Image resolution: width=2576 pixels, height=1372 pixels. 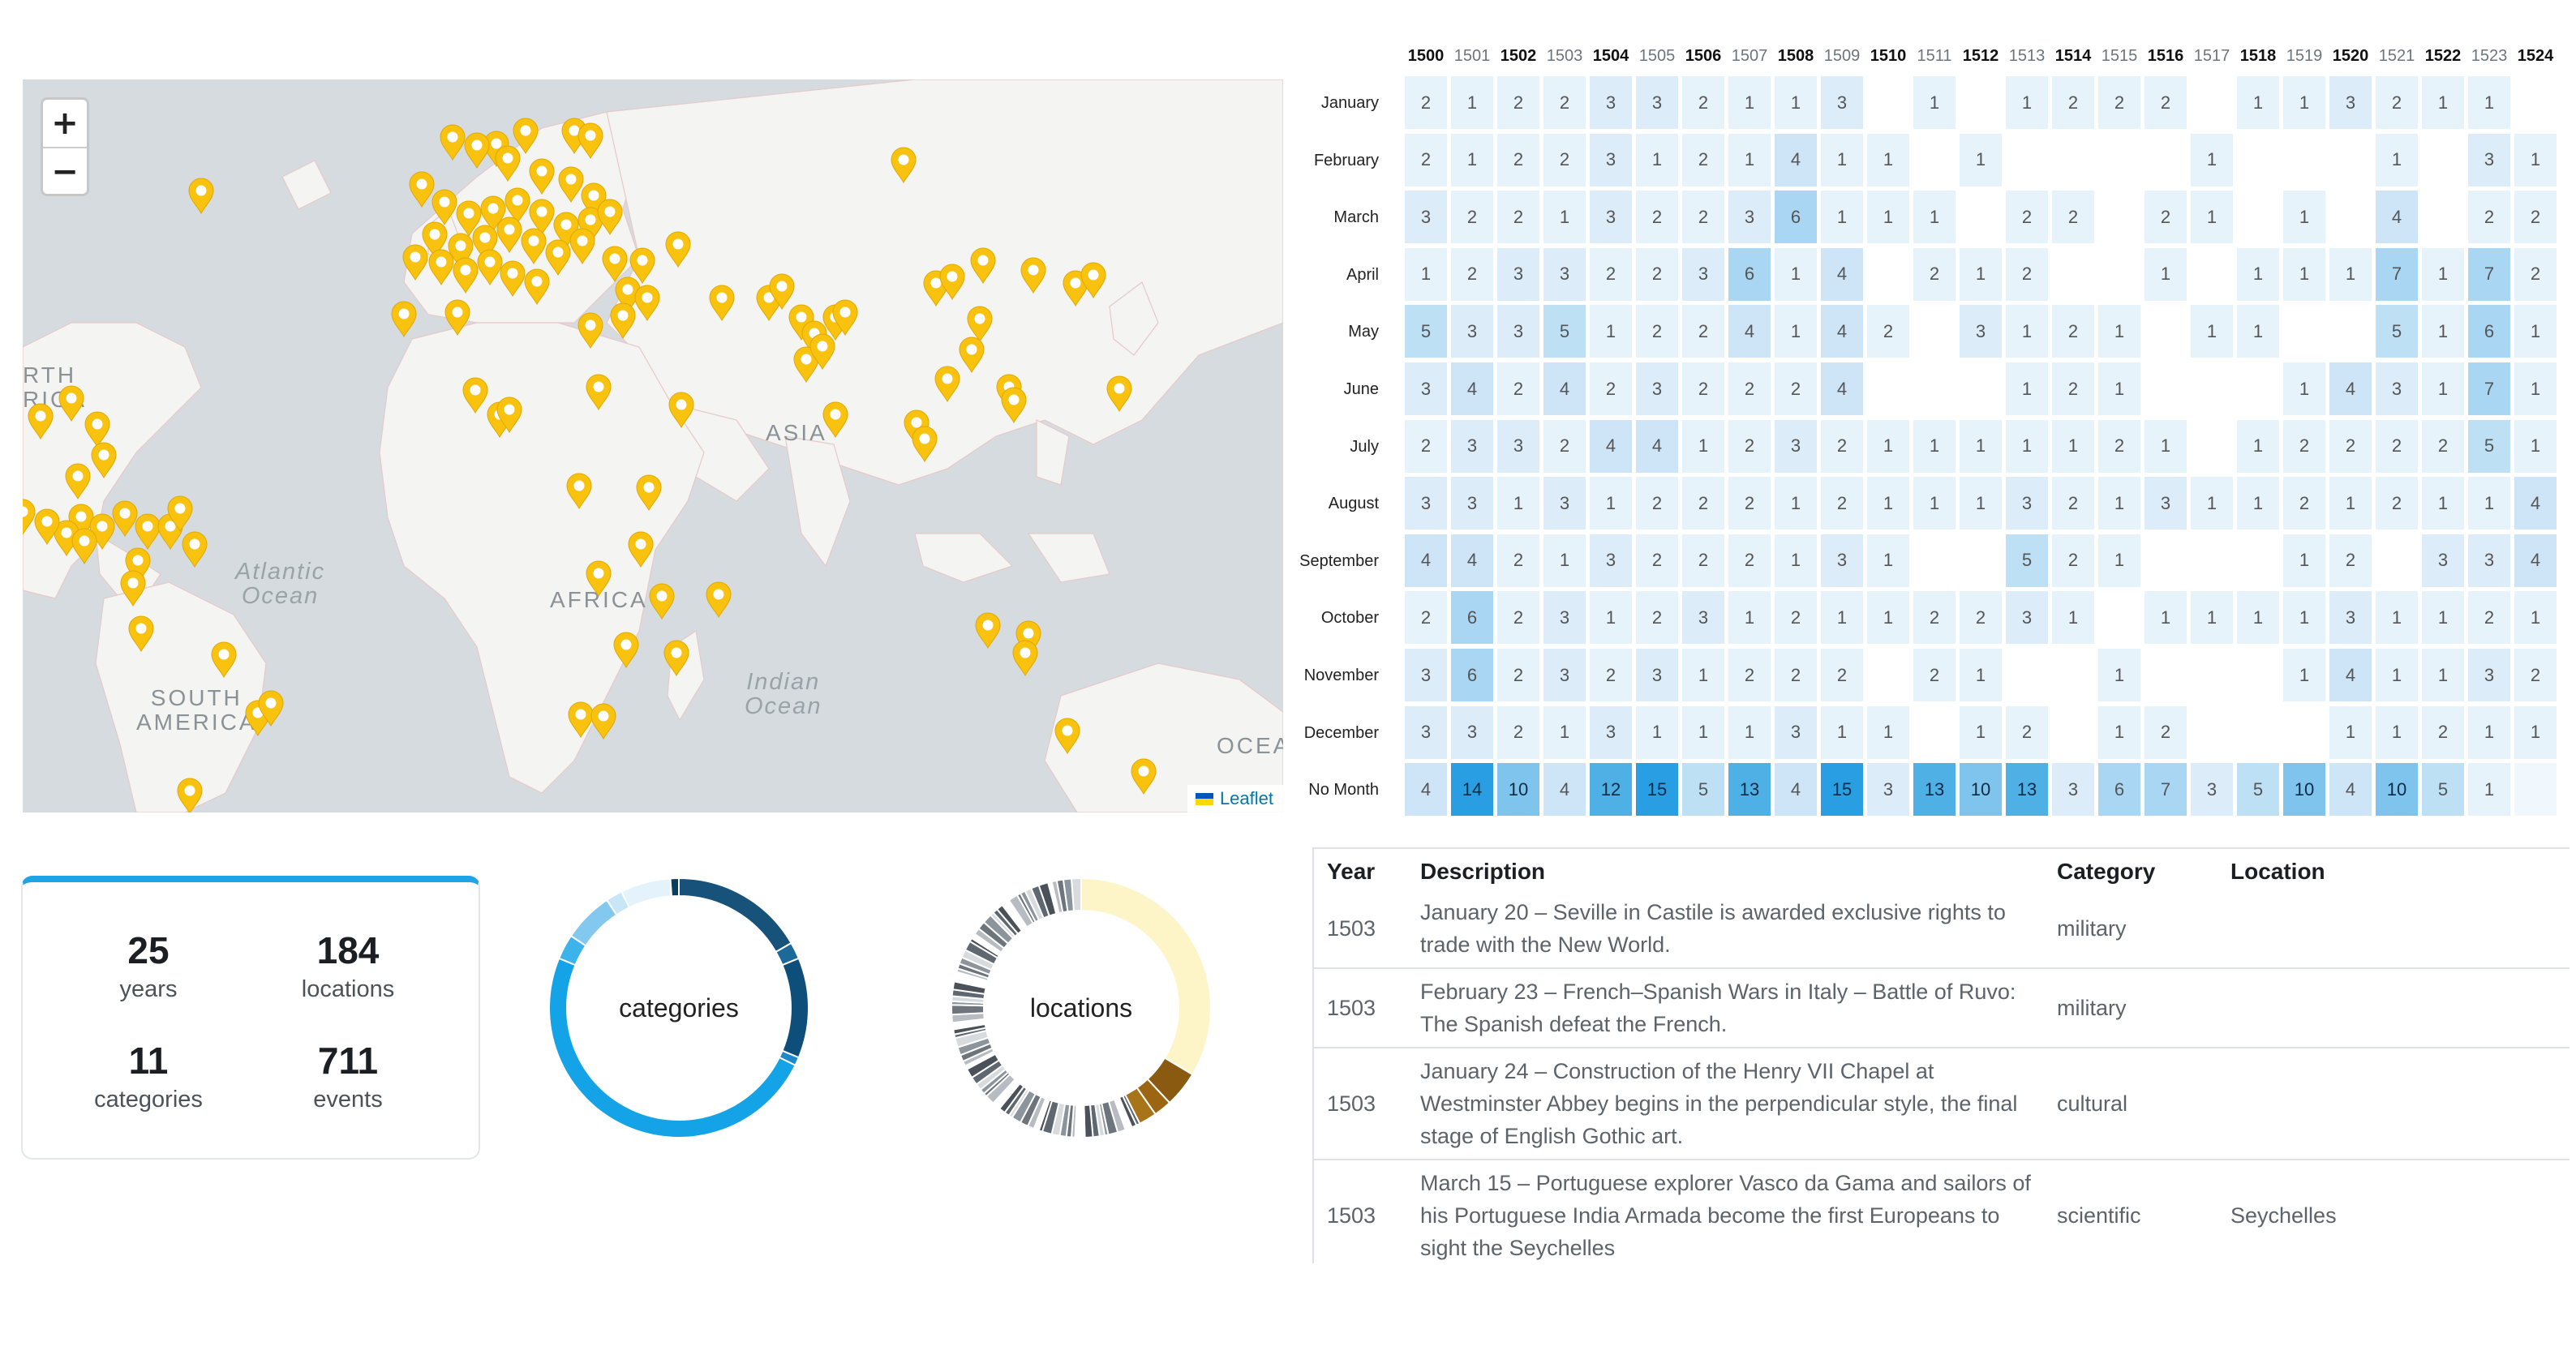 I want to click on donut-segment, so click(x=1146, y=976).